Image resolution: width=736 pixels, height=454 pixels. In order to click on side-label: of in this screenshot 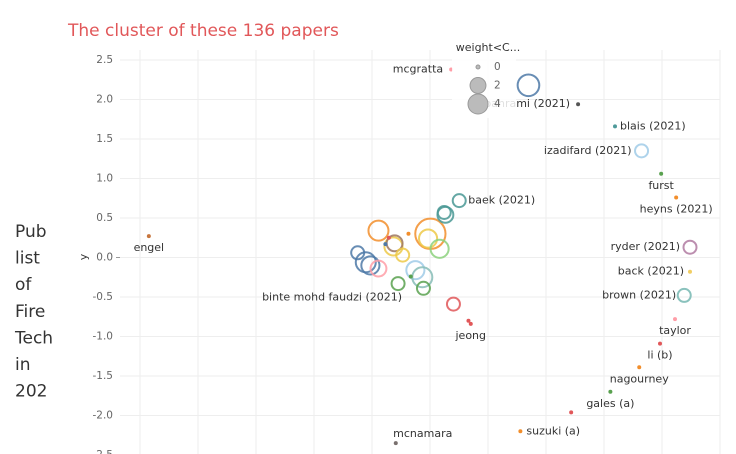, I will do `click(23, 285)`.